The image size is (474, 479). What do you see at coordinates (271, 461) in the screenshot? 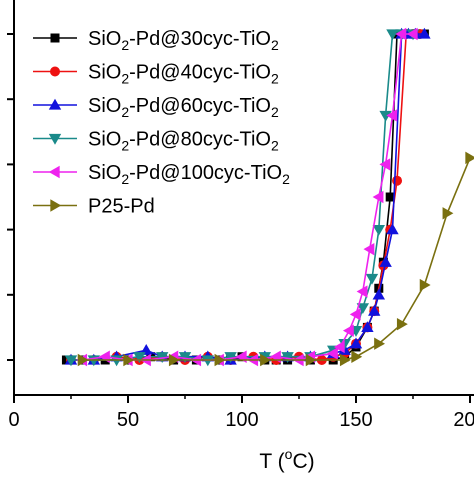
I see `x-axis-title-main: T (` at bounding box center [271, 461].